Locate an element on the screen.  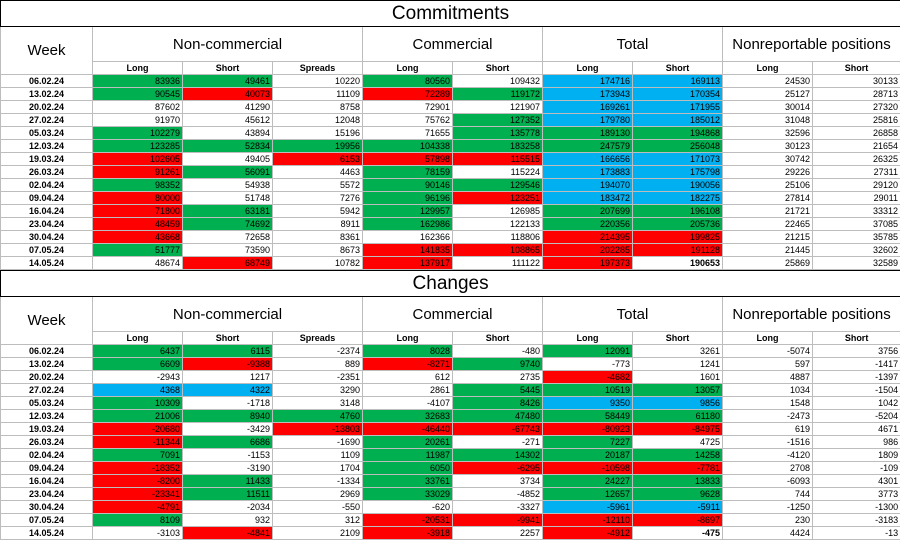
value-cell: -67743 is located at coordinates (497, 429).